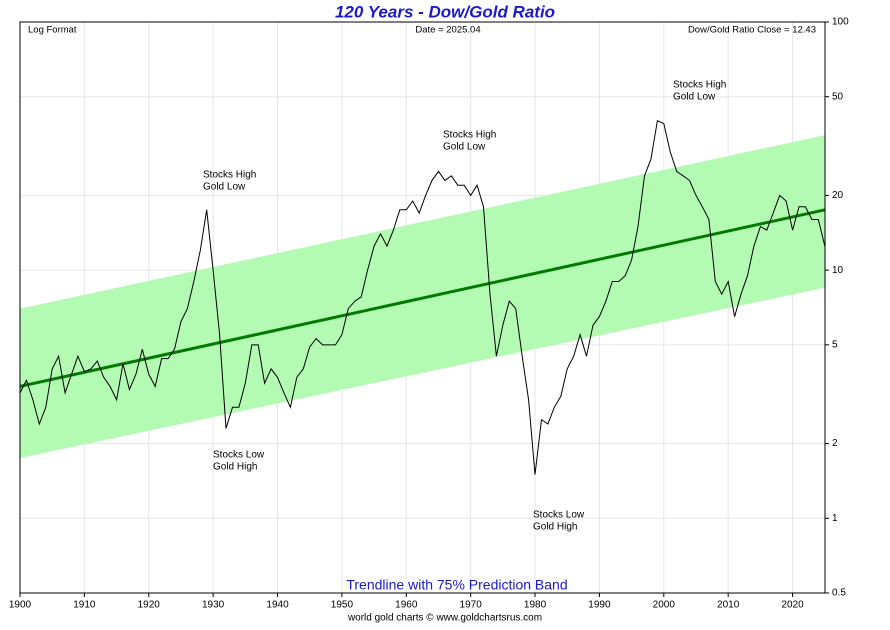 The width and height of the screenshot is (890, 630). What do you see at coordinates (149, 605) in the screenshot?
I see `x-tick-label: 1920` at bounding box center [149, 605].